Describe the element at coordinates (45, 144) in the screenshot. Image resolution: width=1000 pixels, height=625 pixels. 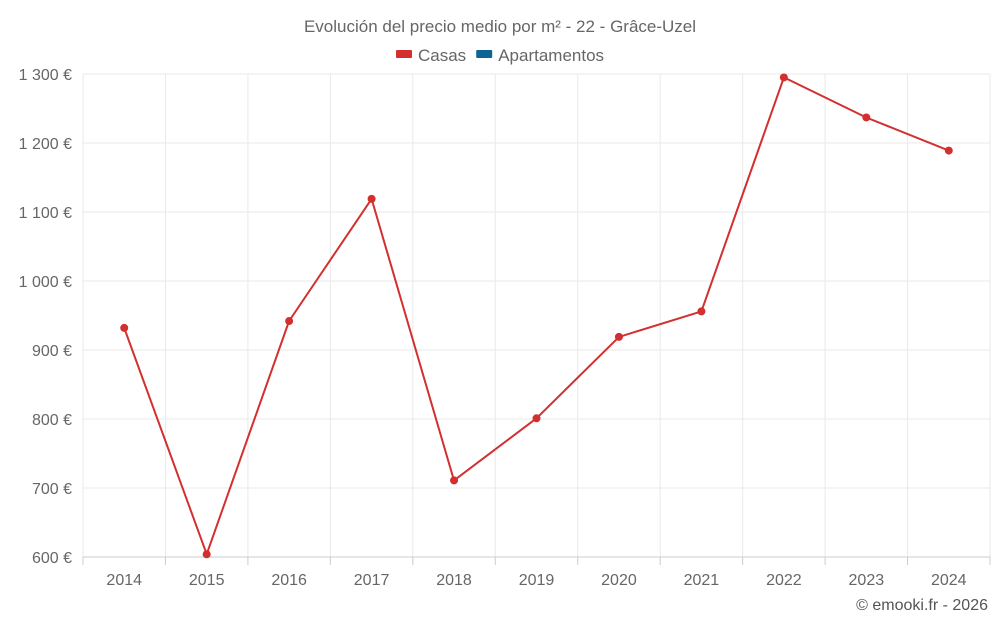
I see `y-tick-label: 1 200 €` at that location.